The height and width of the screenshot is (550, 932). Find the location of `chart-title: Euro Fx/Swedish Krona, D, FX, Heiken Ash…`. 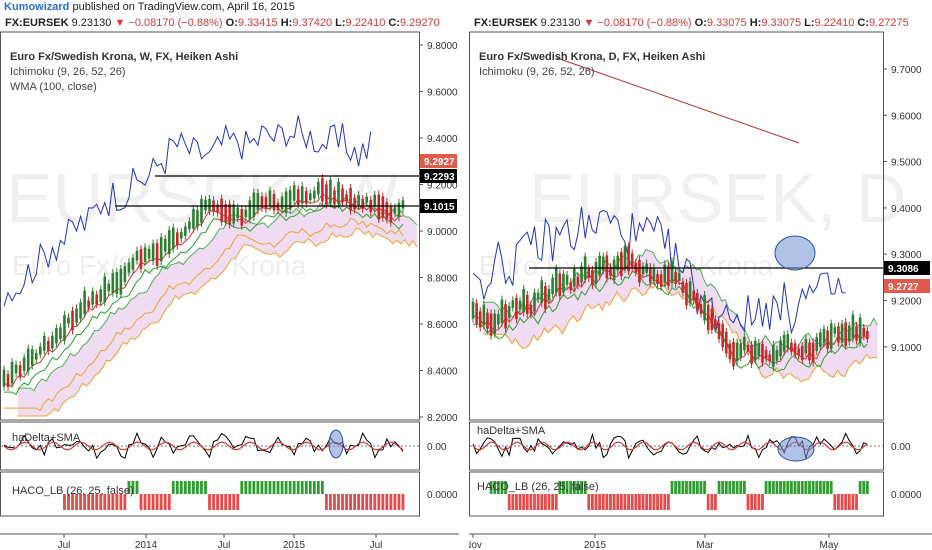

chart-title: Euro Fx/Swedish Krona, D, FX, Heiken Ash… is located at coordinates (592, 57).